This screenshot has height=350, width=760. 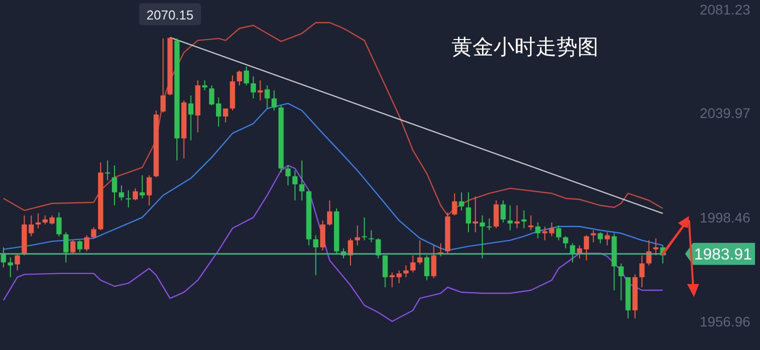 What do you see at coordinates (170, 14) in the screenshot?
I see `annotation: 2070.15` at bounding box center [170, 14].